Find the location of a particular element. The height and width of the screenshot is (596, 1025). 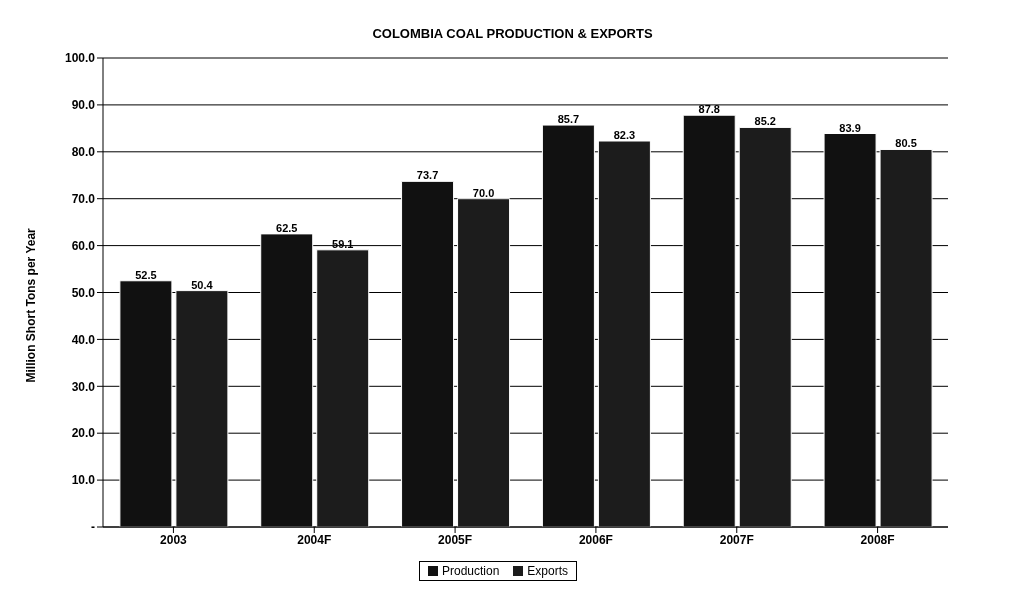

y-tick-label: 100.0 is located at coordinates (80, 58).